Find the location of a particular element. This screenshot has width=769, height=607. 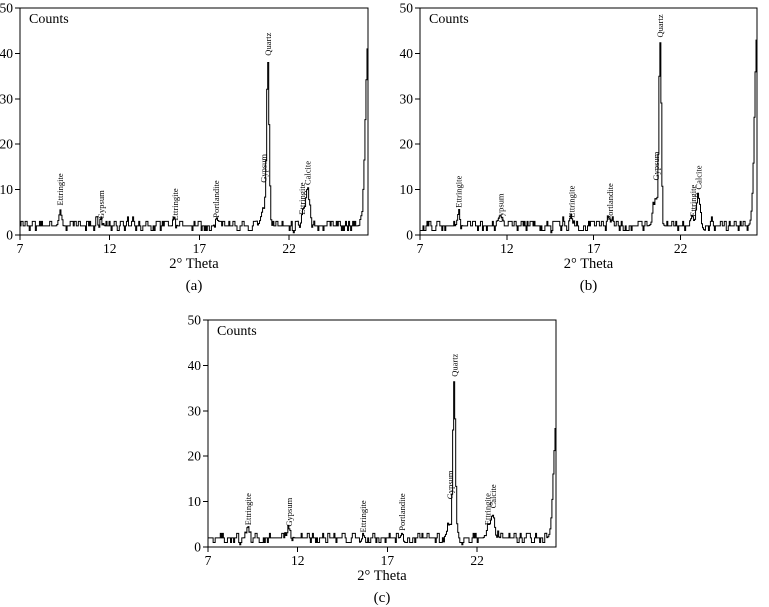

panel-caption-b: (b) is located at coordinates (588, 286).